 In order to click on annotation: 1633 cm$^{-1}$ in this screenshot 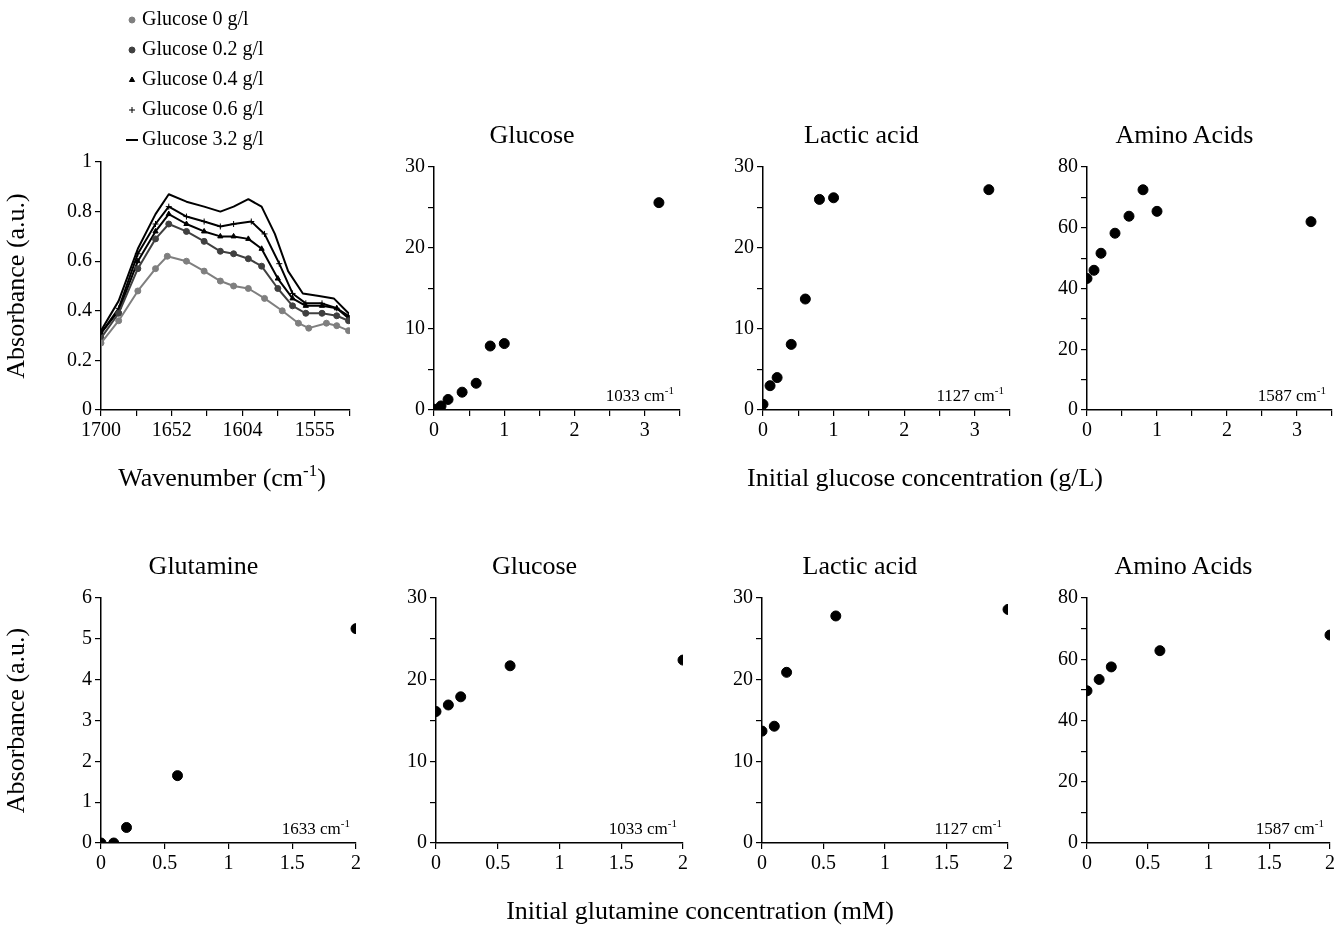, I will do `click(315, 827)`.